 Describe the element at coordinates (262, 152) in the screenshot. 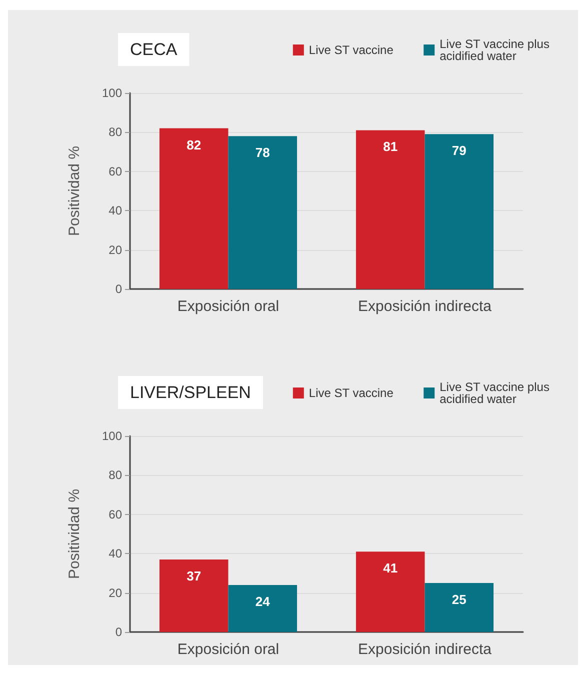

I see `data-label: 78` at that location.